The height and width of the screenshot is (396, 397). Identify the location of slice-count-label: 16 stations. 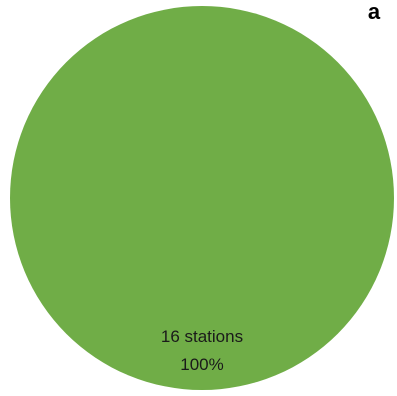
(202, 336).